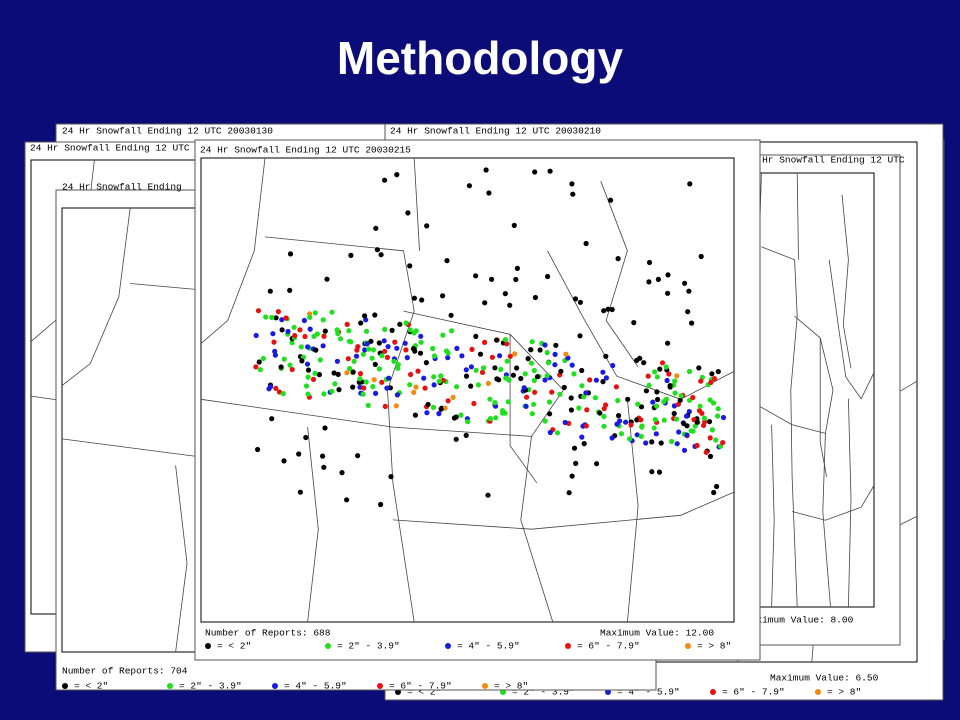 The height and width of the screenshot is (720, 960). What do you see at coordinates (810, 390) in the screenshot?
I see `map-frame` at bounding box center [810, 390].